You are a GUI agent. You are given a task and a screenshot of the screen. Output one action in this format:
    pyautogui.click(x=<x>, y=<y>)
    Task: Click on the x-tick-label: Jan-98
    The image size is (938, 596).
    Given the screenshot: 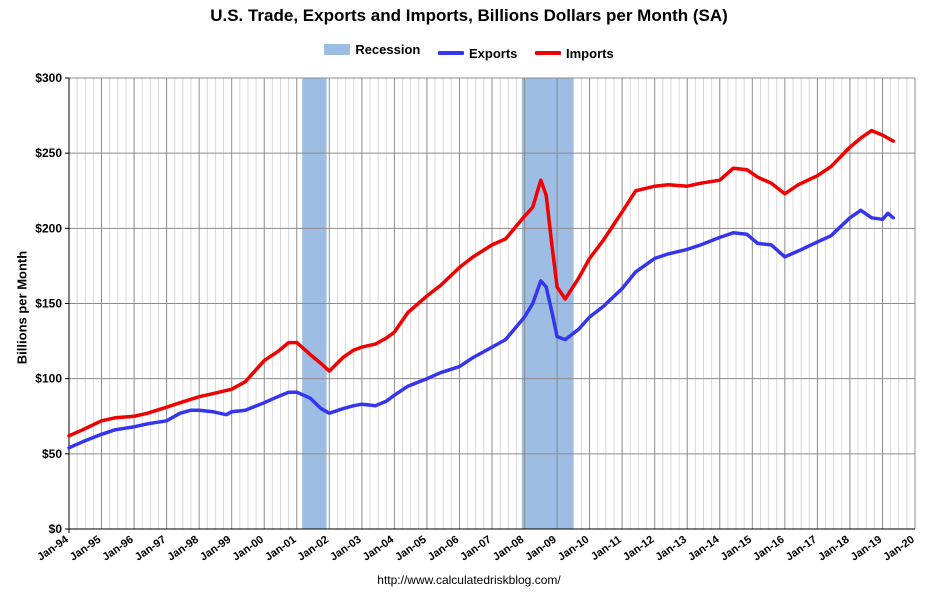 What is the action you would take?
    pyautogui.click(x=182, y=549)
    